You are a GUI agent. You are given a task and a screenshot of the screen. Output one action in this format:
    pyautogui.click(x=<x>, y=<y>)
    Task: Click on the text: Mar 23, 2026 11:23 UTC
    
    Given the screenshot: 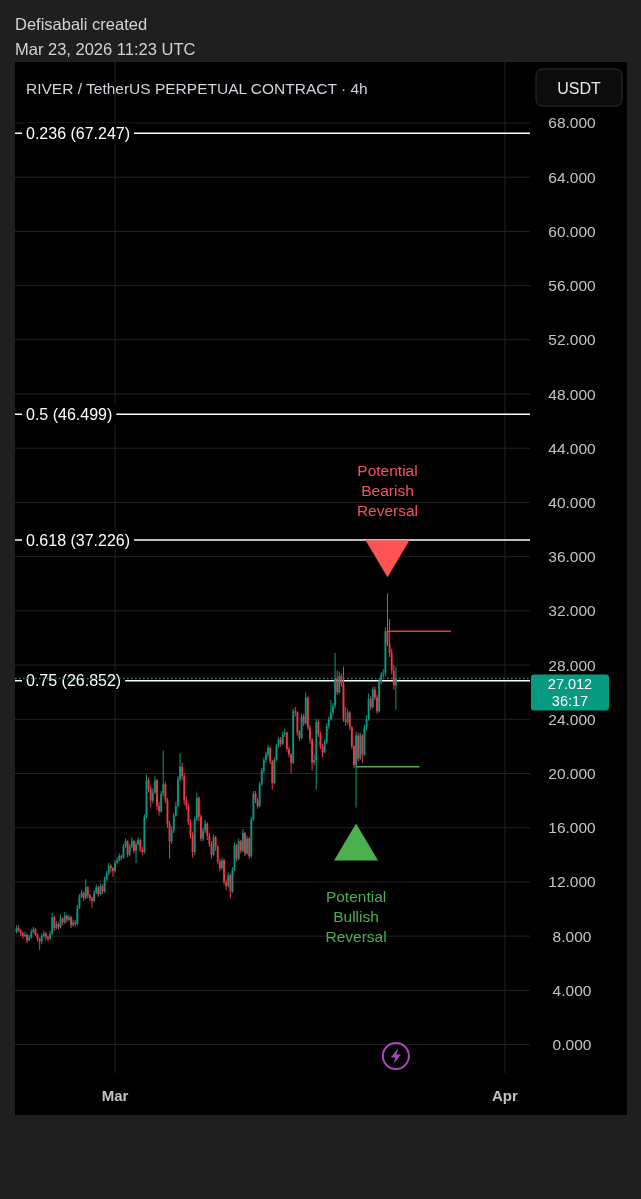 What is the action you would take?
    pyautogui.click(x=105, y=49)
    